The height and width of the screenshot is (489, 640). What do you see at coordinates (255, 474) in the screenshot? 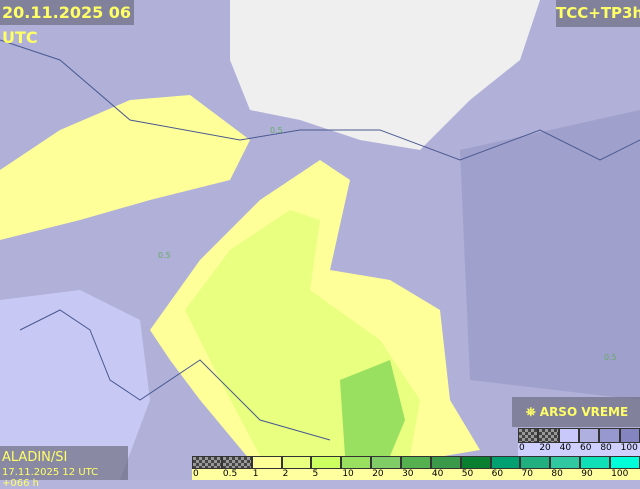
I see `legend-label: 1` at bounding box center [255, 474].